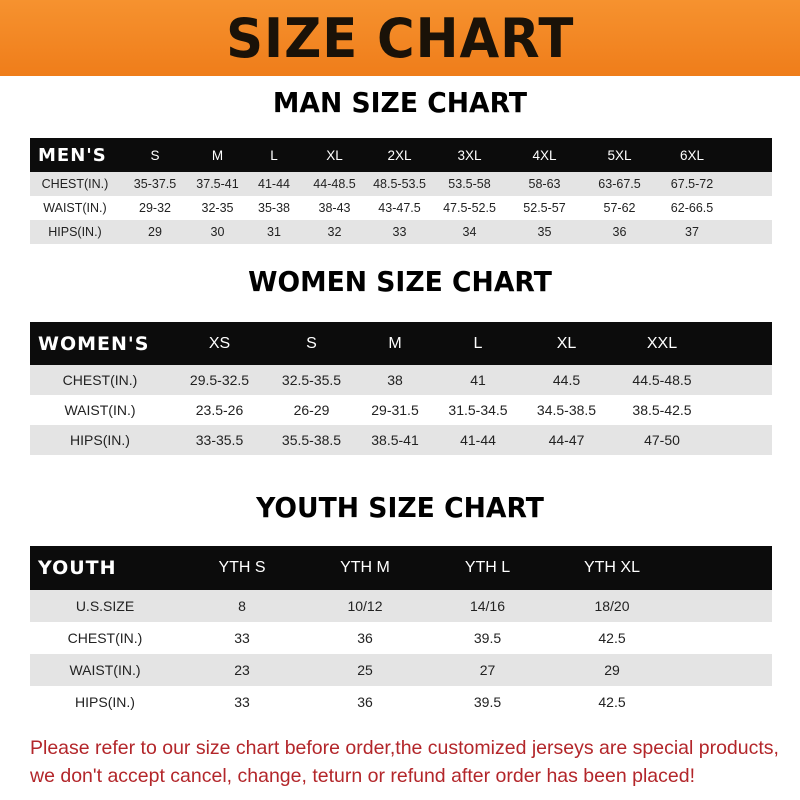 The height and width of the screenshot is (800, 800). Describe the element at coordinates (619, 155) in the screenshot. I see `size-header-cell: 5XL` at that location.